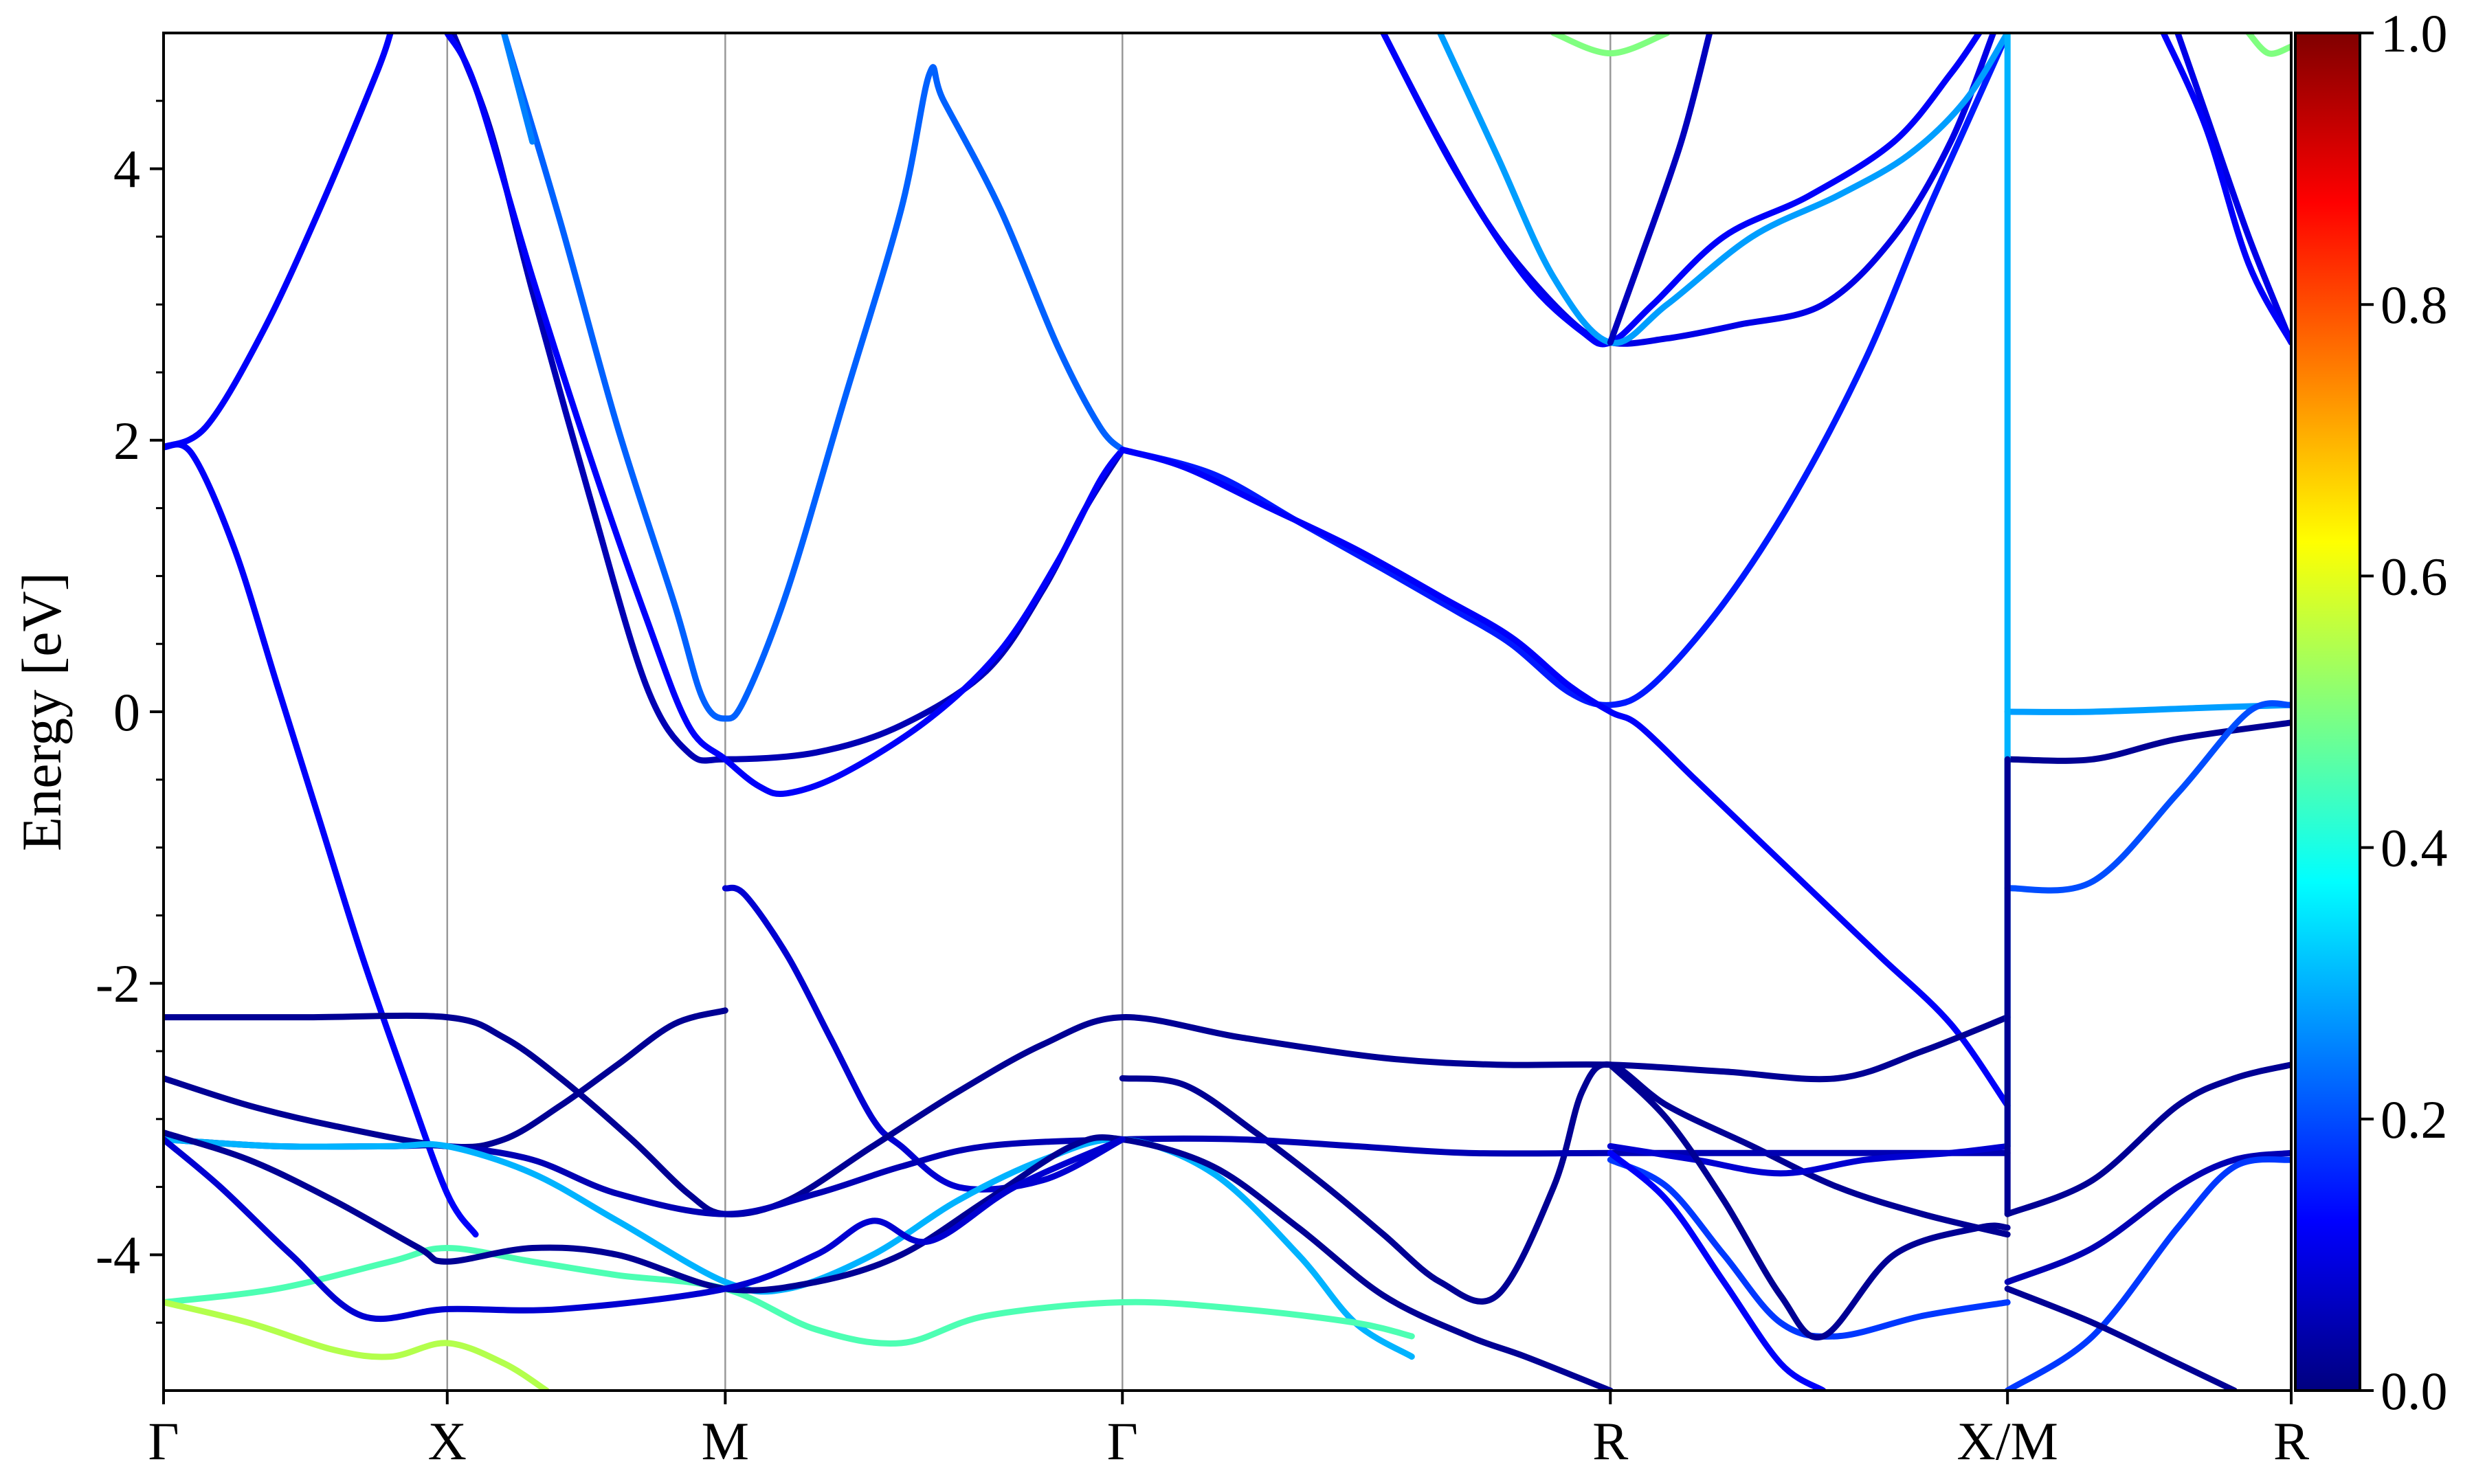 The height and width of the screenshot is (1484, 2474). What do you see at coordinates (1122, 1441) in the screenshot?
I see `x-tick-label-3: Γ` at bounding box center [1122, 1441].